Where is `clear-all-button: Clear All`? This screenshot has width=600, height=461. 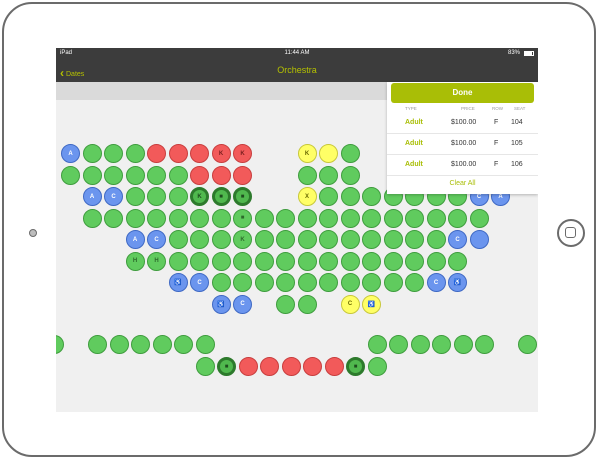 clear-all-button: Clear All is located at coordinates (462, 183).